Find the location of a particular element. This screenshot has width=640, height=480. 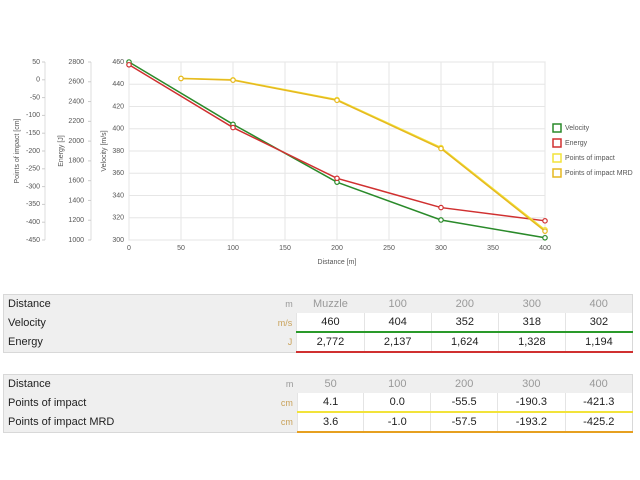

y-tick-label: -50 is located at coordinates (35, 97).